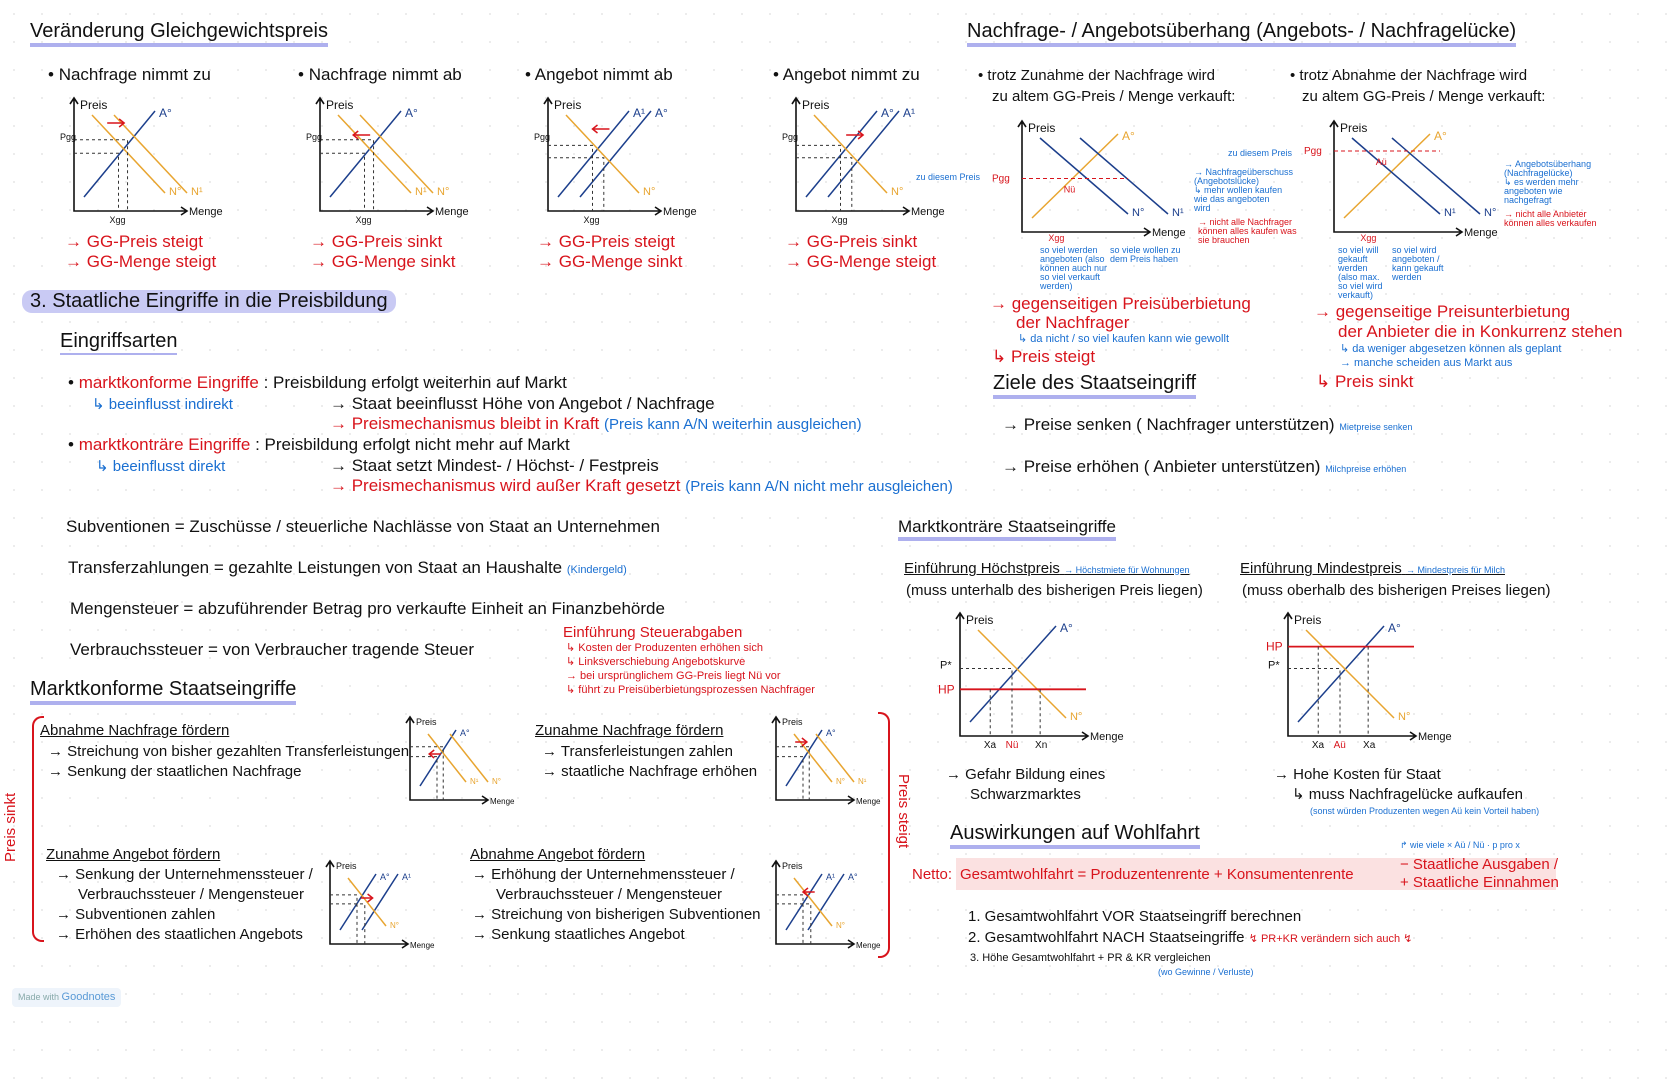 The width and height of the screenshot is (1669, 1080). I want to click on xgg-label: Xgg, so click(117, 220).